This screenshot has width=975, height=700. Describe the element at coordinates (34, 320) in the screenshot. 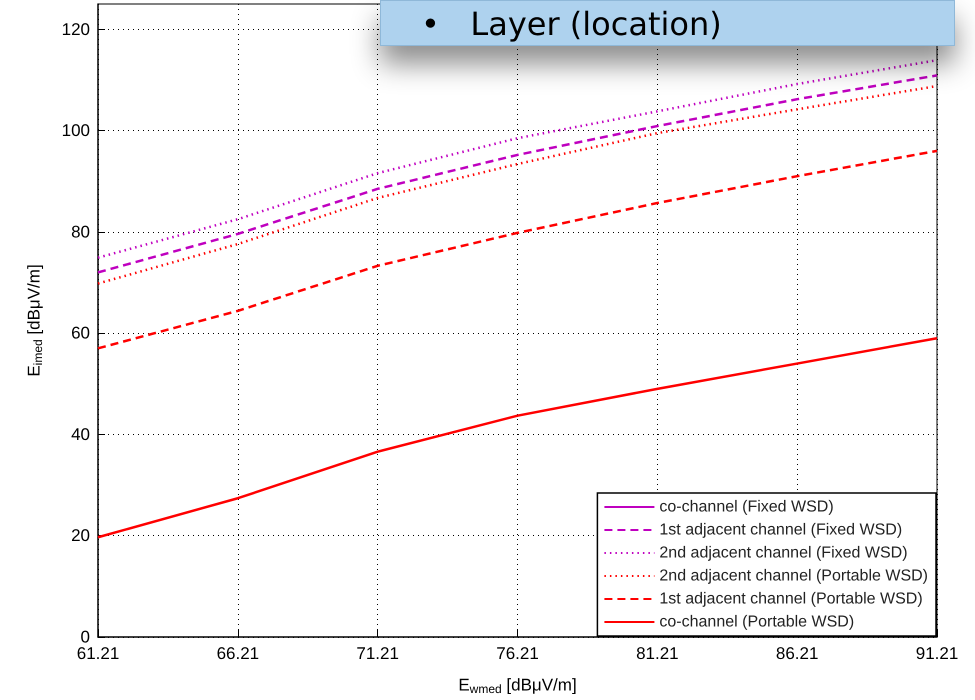

I see `y-axis-title: Eimed [dBμV/m]` at that location.